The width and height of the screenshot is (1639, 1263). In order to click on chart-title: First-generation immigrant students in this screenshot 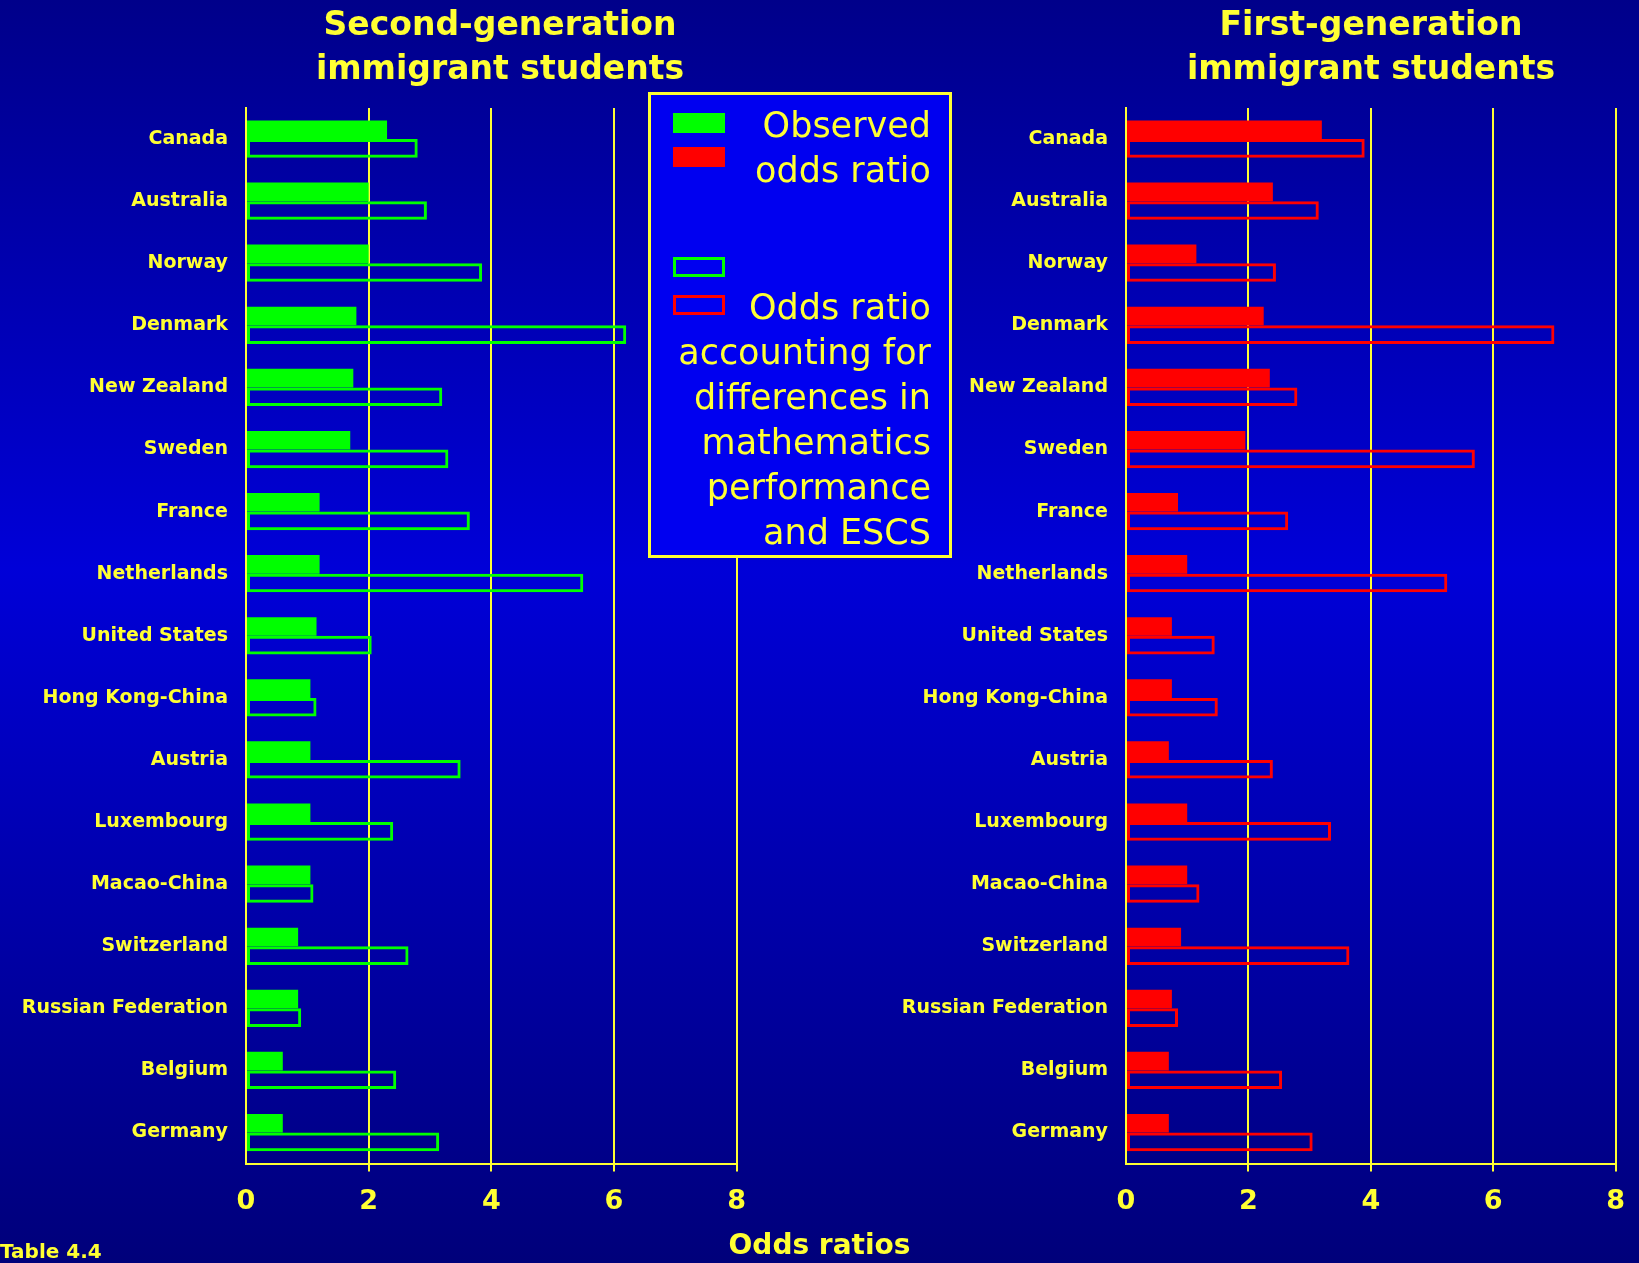, I will do `click(1371, 46)`.